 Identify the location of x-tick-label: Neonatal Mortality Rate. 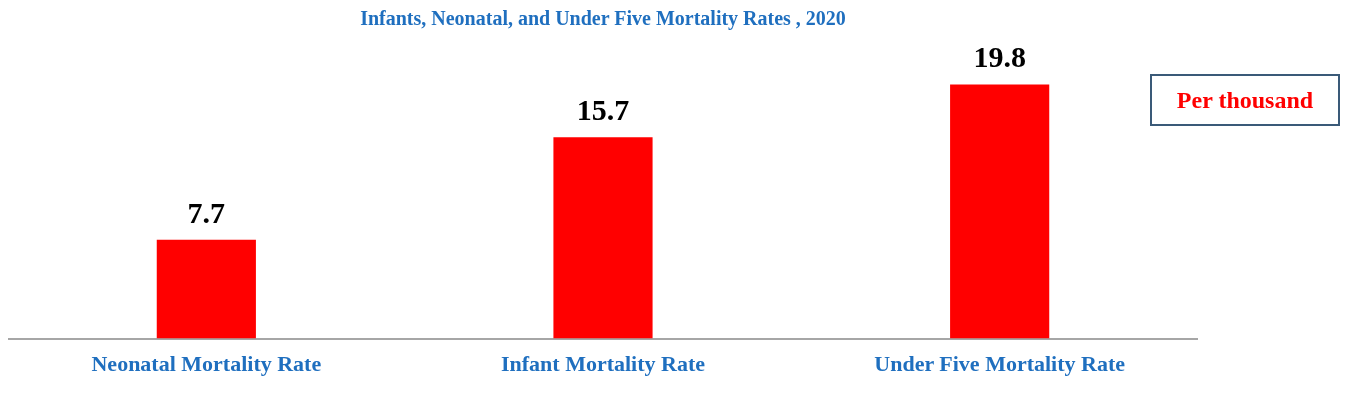
(206, 364).